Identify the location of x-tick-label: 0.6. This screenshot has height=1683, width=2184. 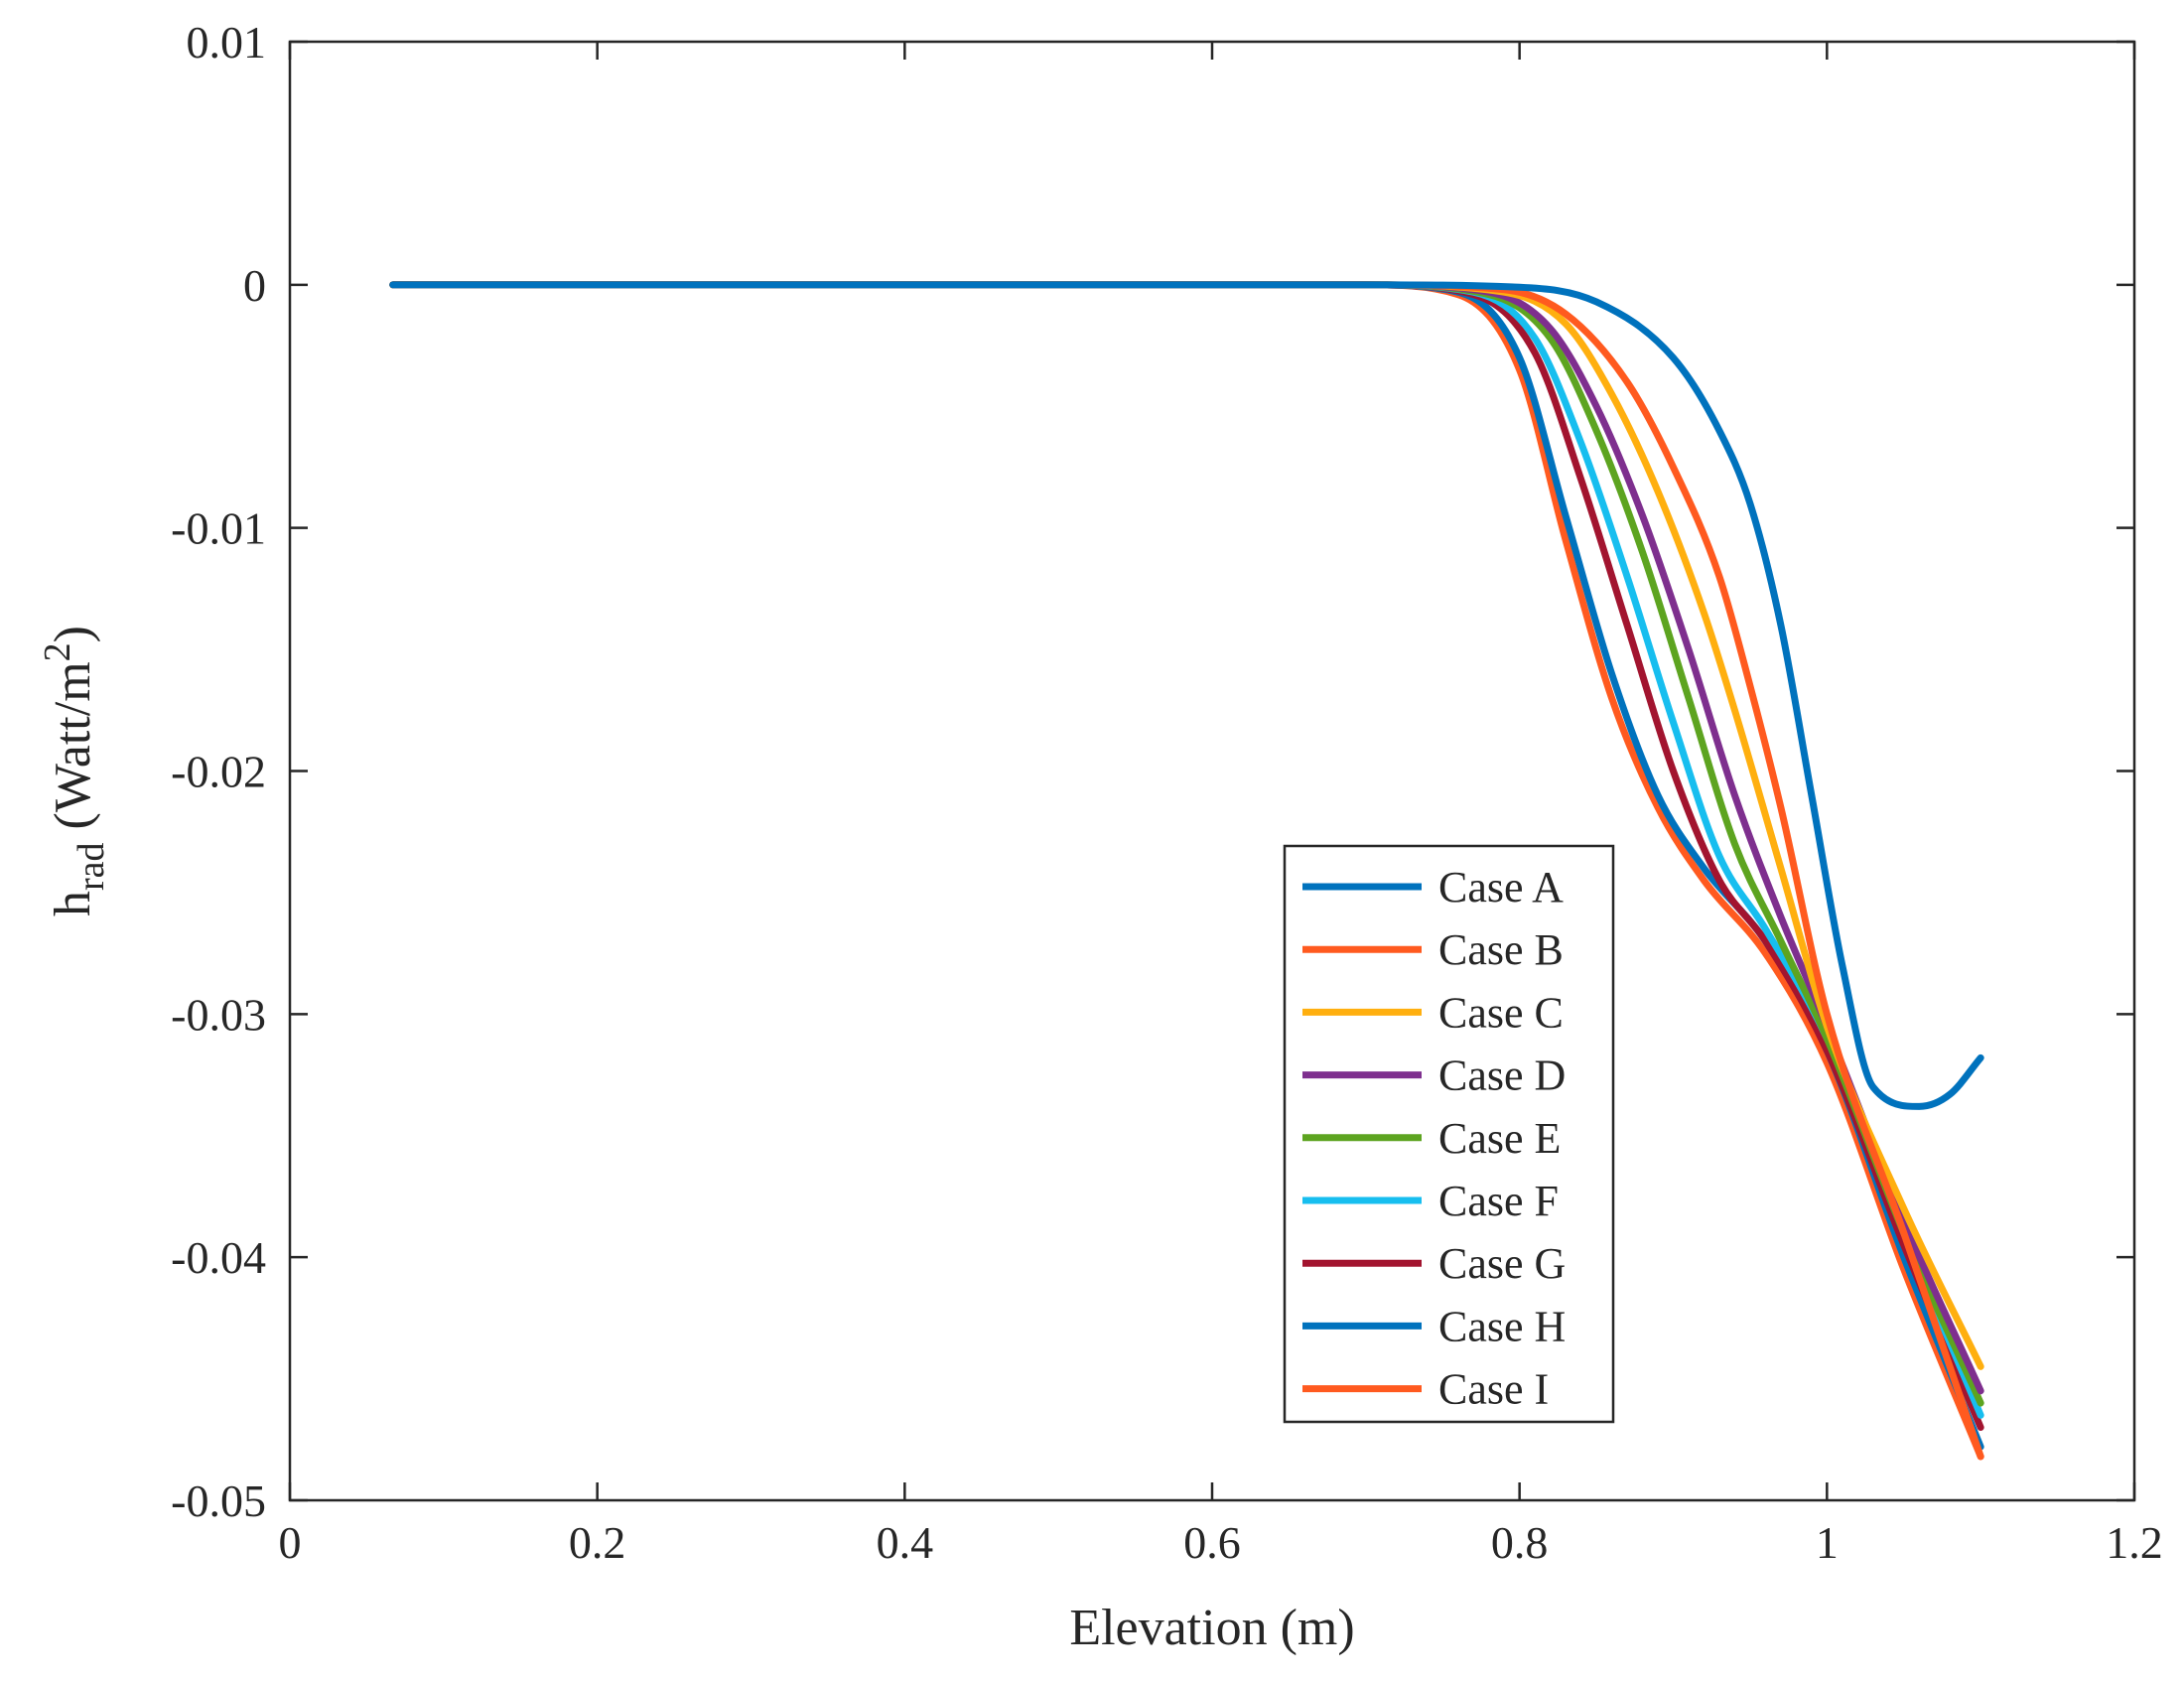
(1212, 1542).